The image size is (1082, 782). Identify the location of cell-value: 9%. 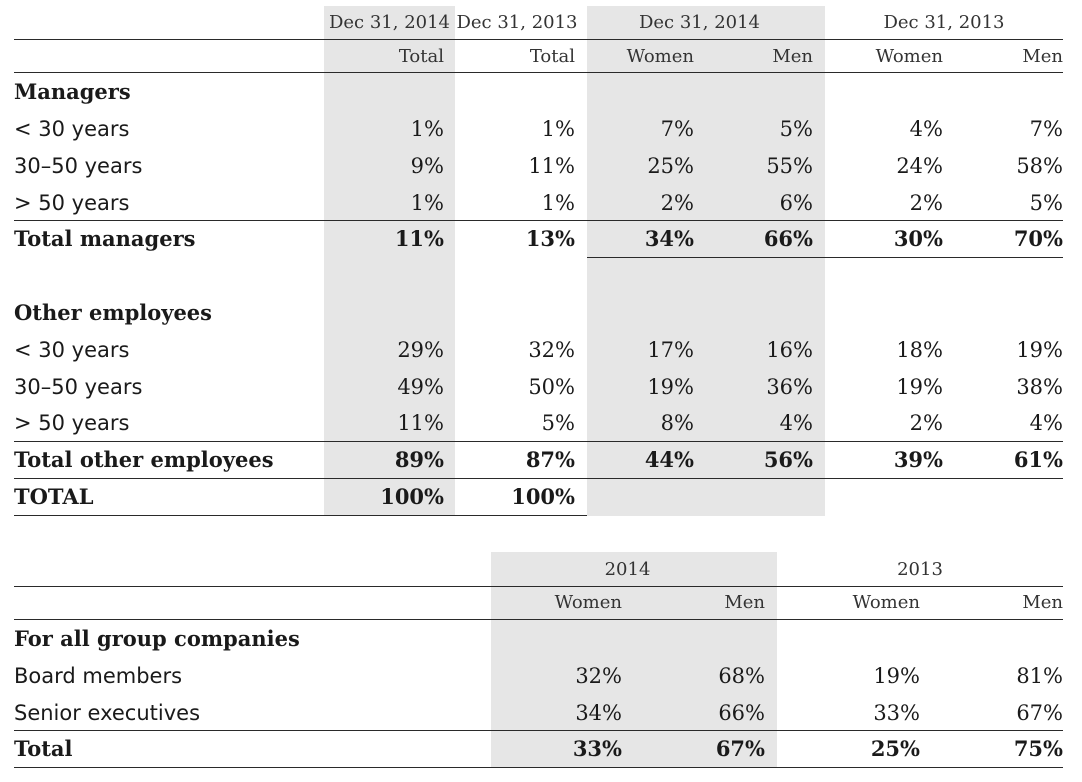
(427, 166).